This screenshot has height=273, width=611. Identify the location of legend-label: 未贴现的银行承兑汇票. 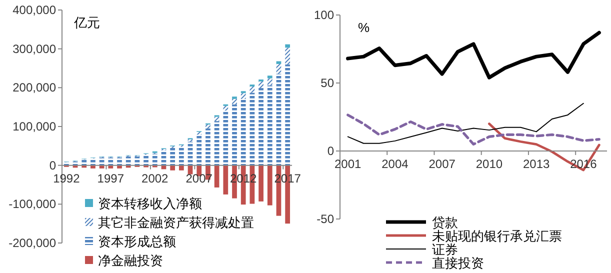
(497, 236).